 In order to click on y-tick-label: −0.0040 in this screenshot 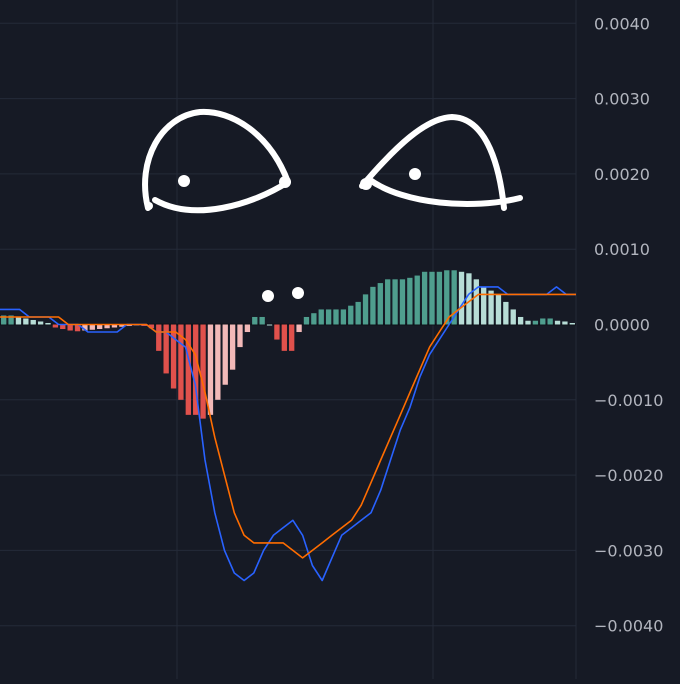, I will do `click(628, 626)`.